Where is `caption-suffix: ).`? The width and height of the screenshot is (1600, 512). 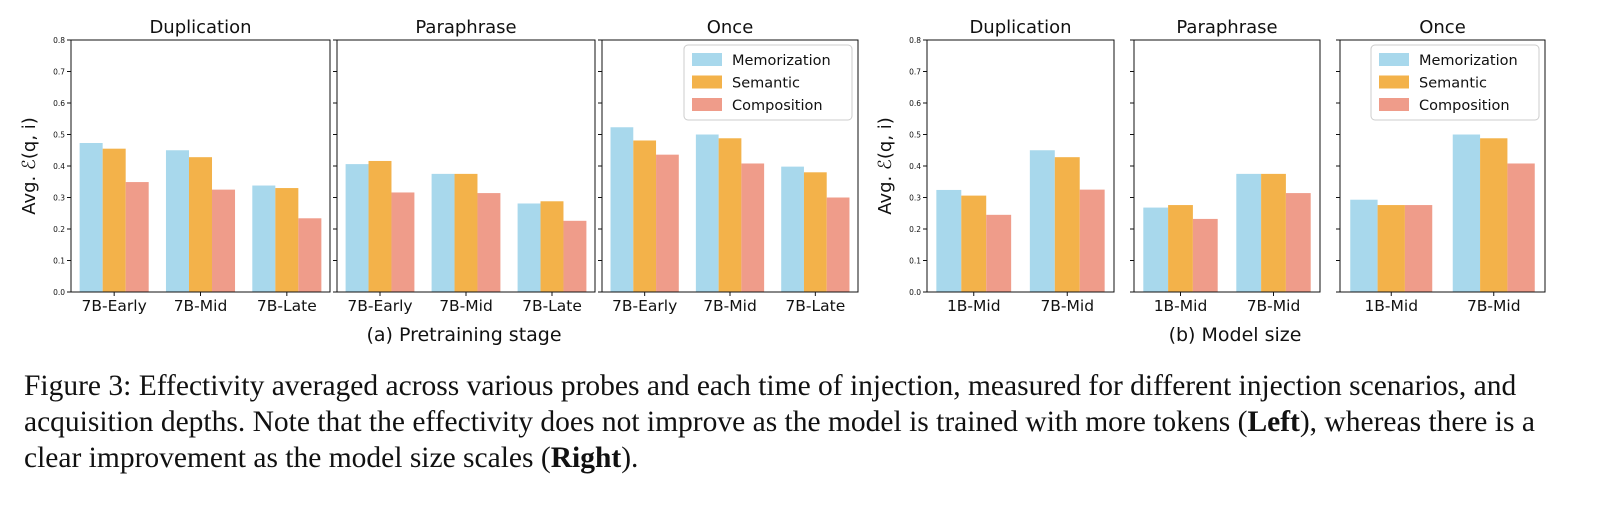
caption-suffix: ). is located at coordinates (630, 458).